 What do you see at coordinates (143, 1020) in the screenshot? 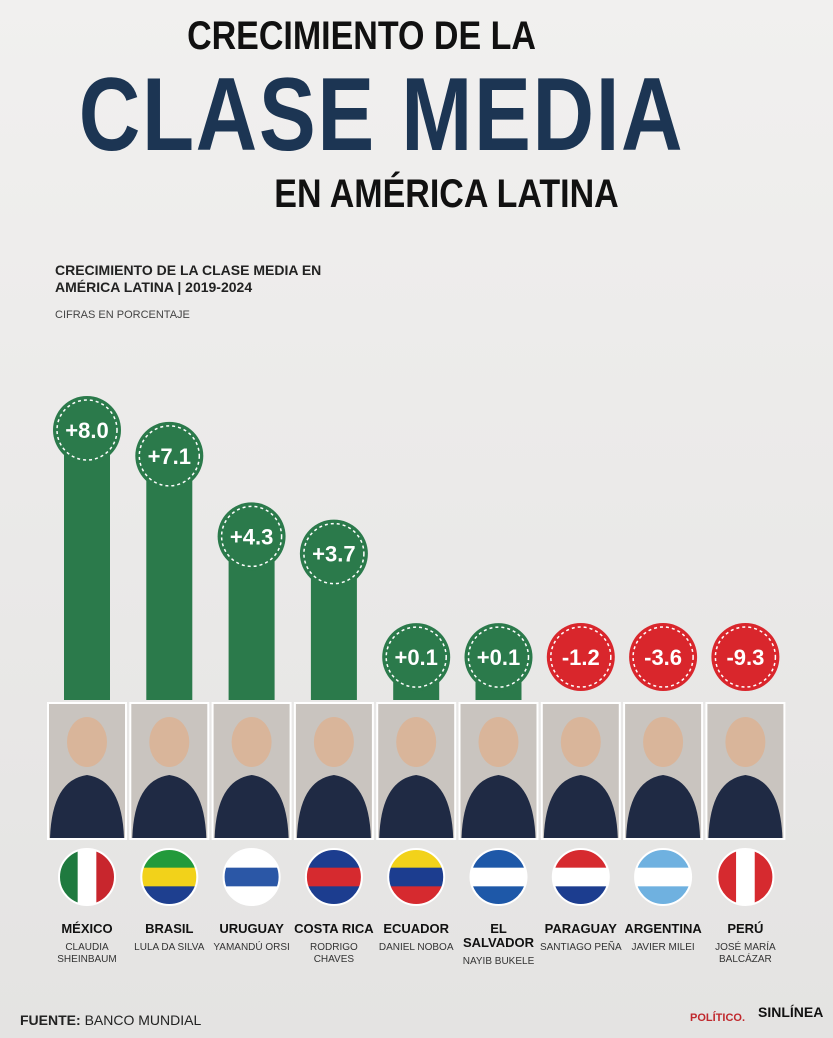
I see `source-text: BANCO MUNDIAL` at bounding box center [143, 1020].